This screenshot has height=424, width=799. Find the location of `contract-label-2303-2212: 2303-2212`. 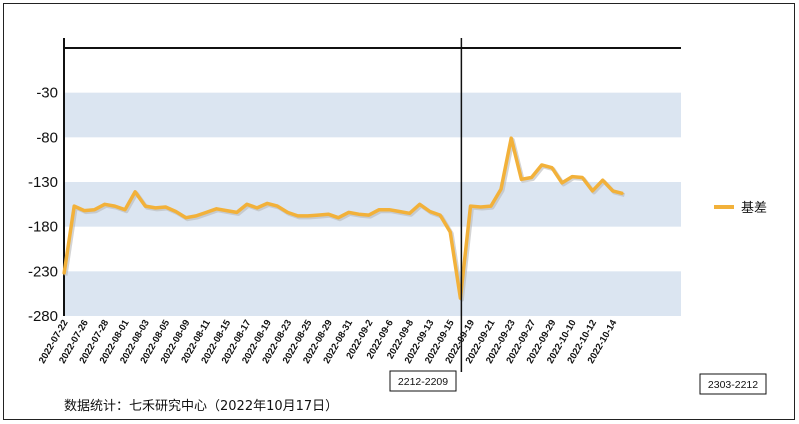

contract-label-2303-2212: 2303-2212 is located at coordinates (733, 385).